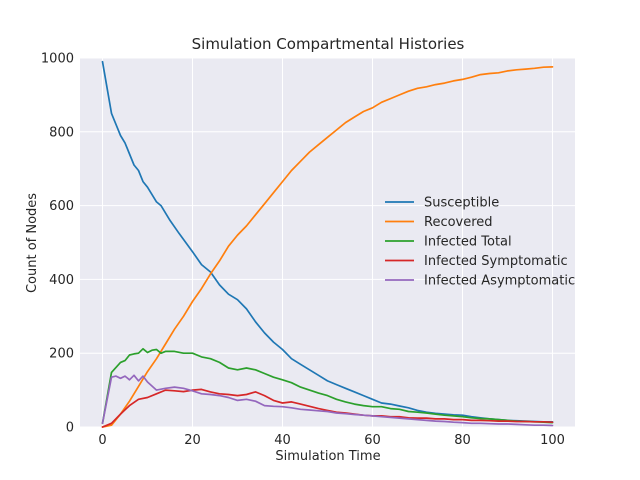 The image size is (640, 480). I want to click on legend-label: Susceptible, so click(461, 203).